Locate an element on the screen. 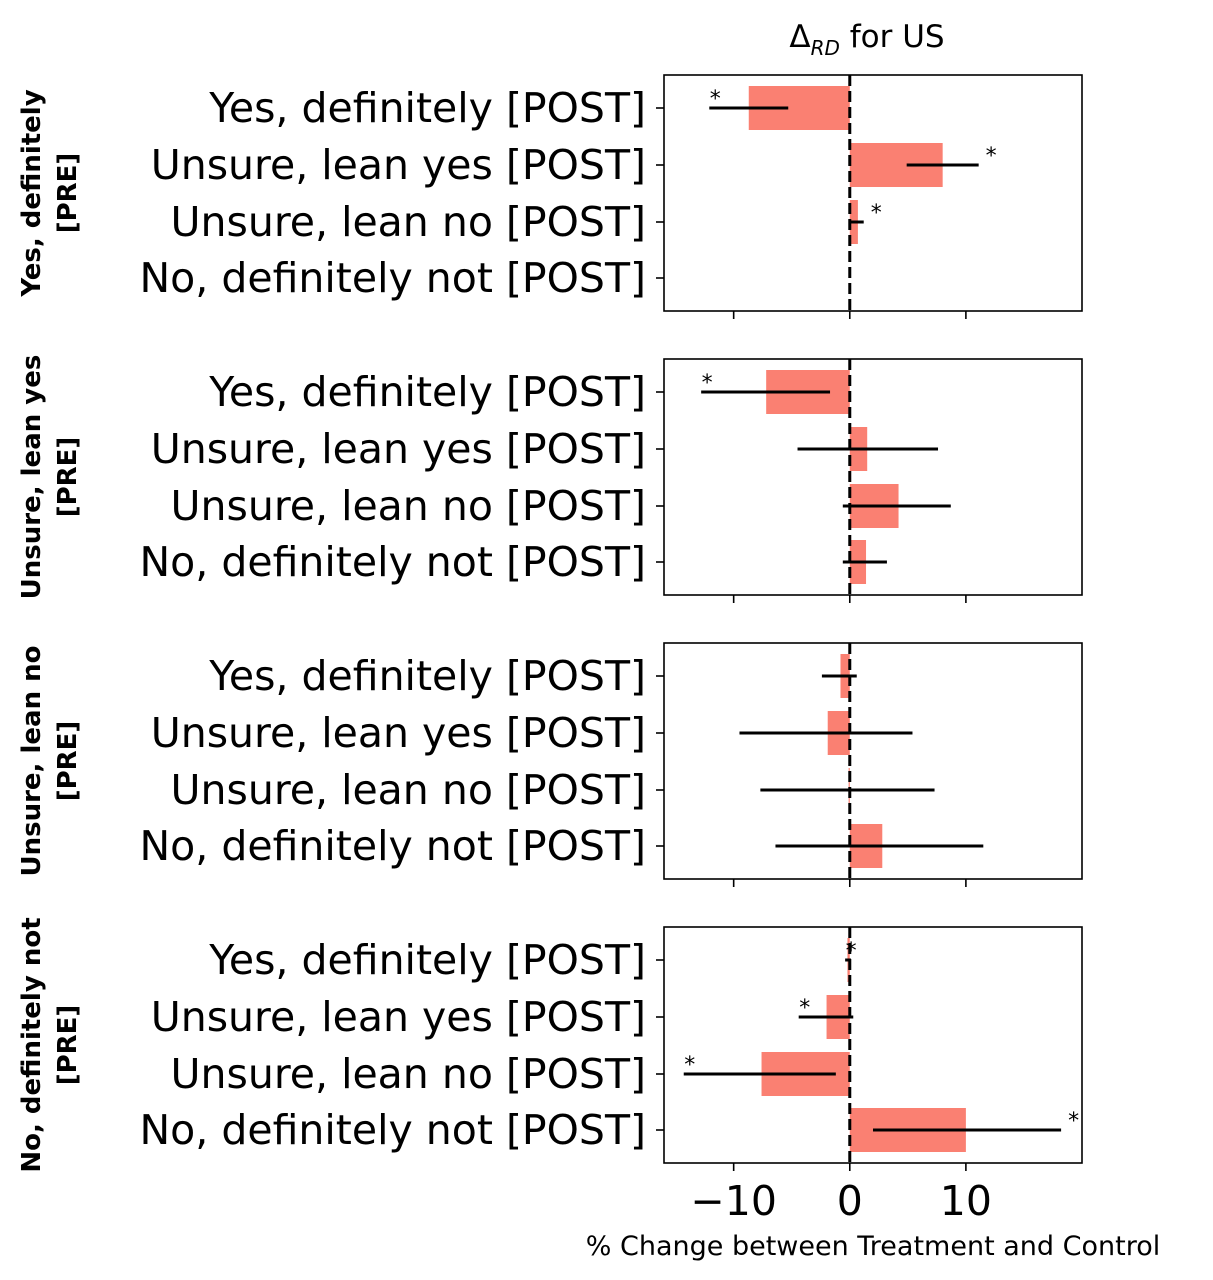 Image resolution: width=1213 pixels, height=1280 pixels. x-tick-label: 10 is located at coordinates (966, 1201).